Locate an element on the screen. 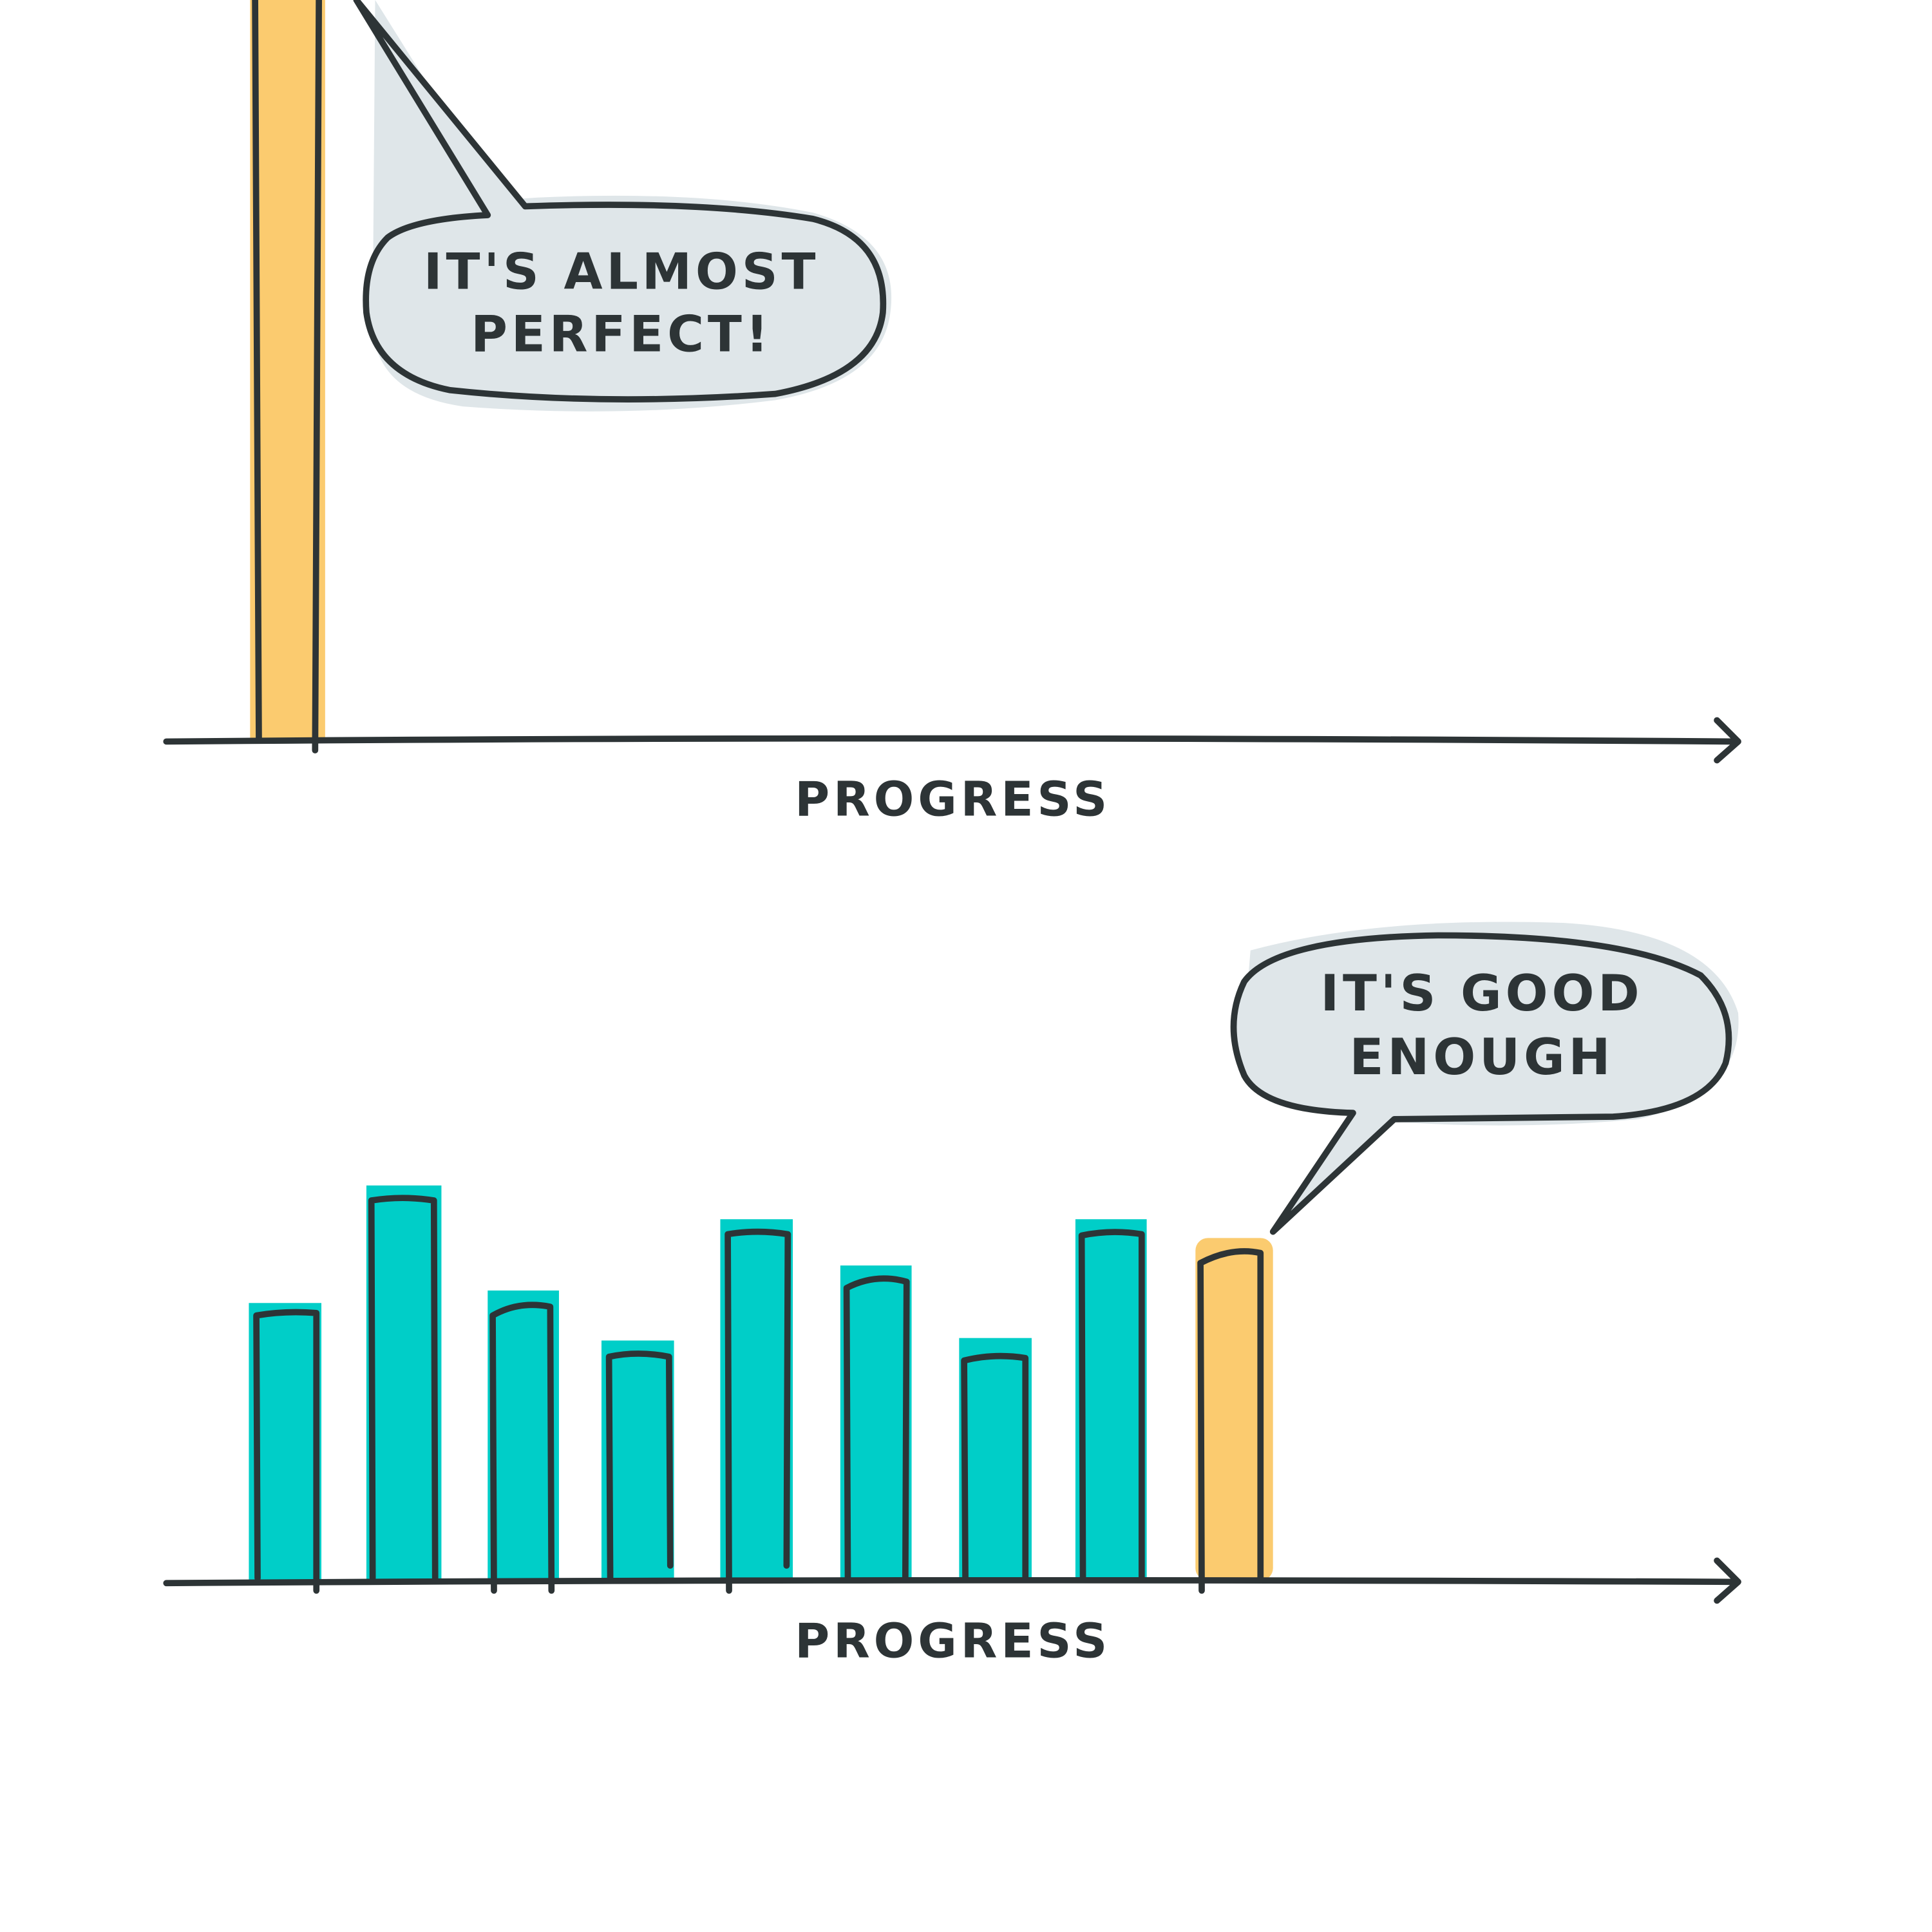 The width and height of the screenshot is (1932, 1932). callout-text: ENOUGH is located at coordinates (1482, 1057).